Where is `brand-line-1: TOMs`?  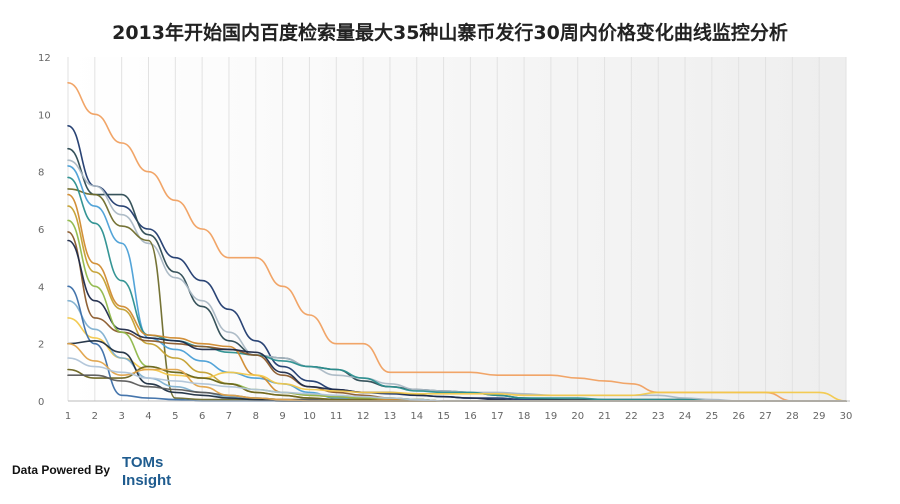
brand-line-1: TOMs is located at coordinates (143, 462).